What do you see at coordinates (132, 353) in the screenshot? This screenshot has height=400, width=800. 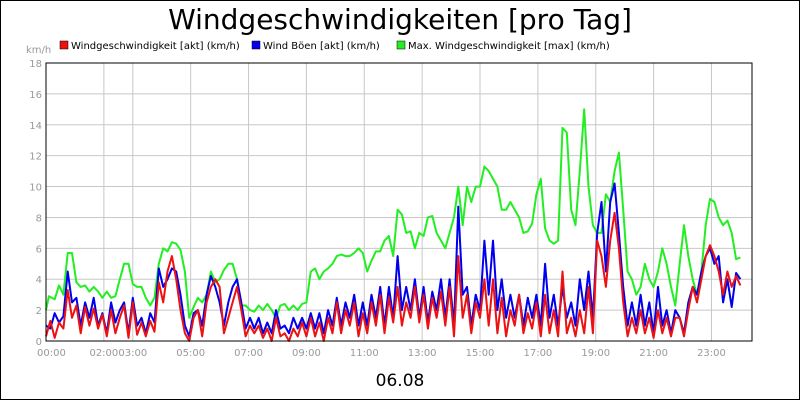 I see `x-tick-label: 03:00` at bounding box center [132, 353].